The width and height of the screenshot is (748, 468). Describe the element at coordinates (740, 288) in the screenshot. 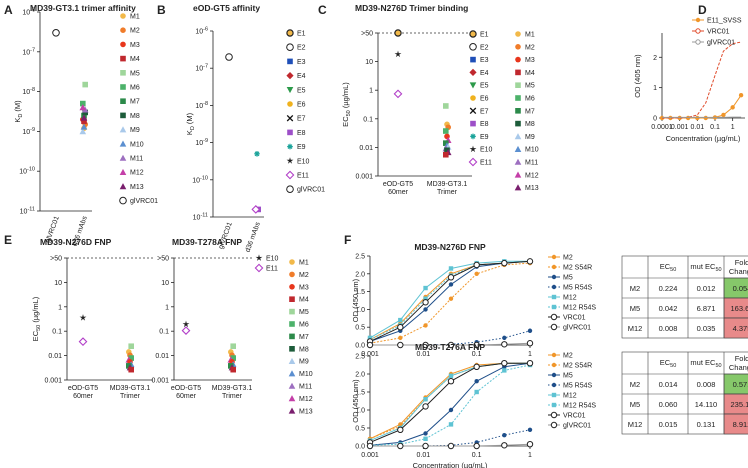

I see `panel-F1-table-cell: 0.054` at that location.